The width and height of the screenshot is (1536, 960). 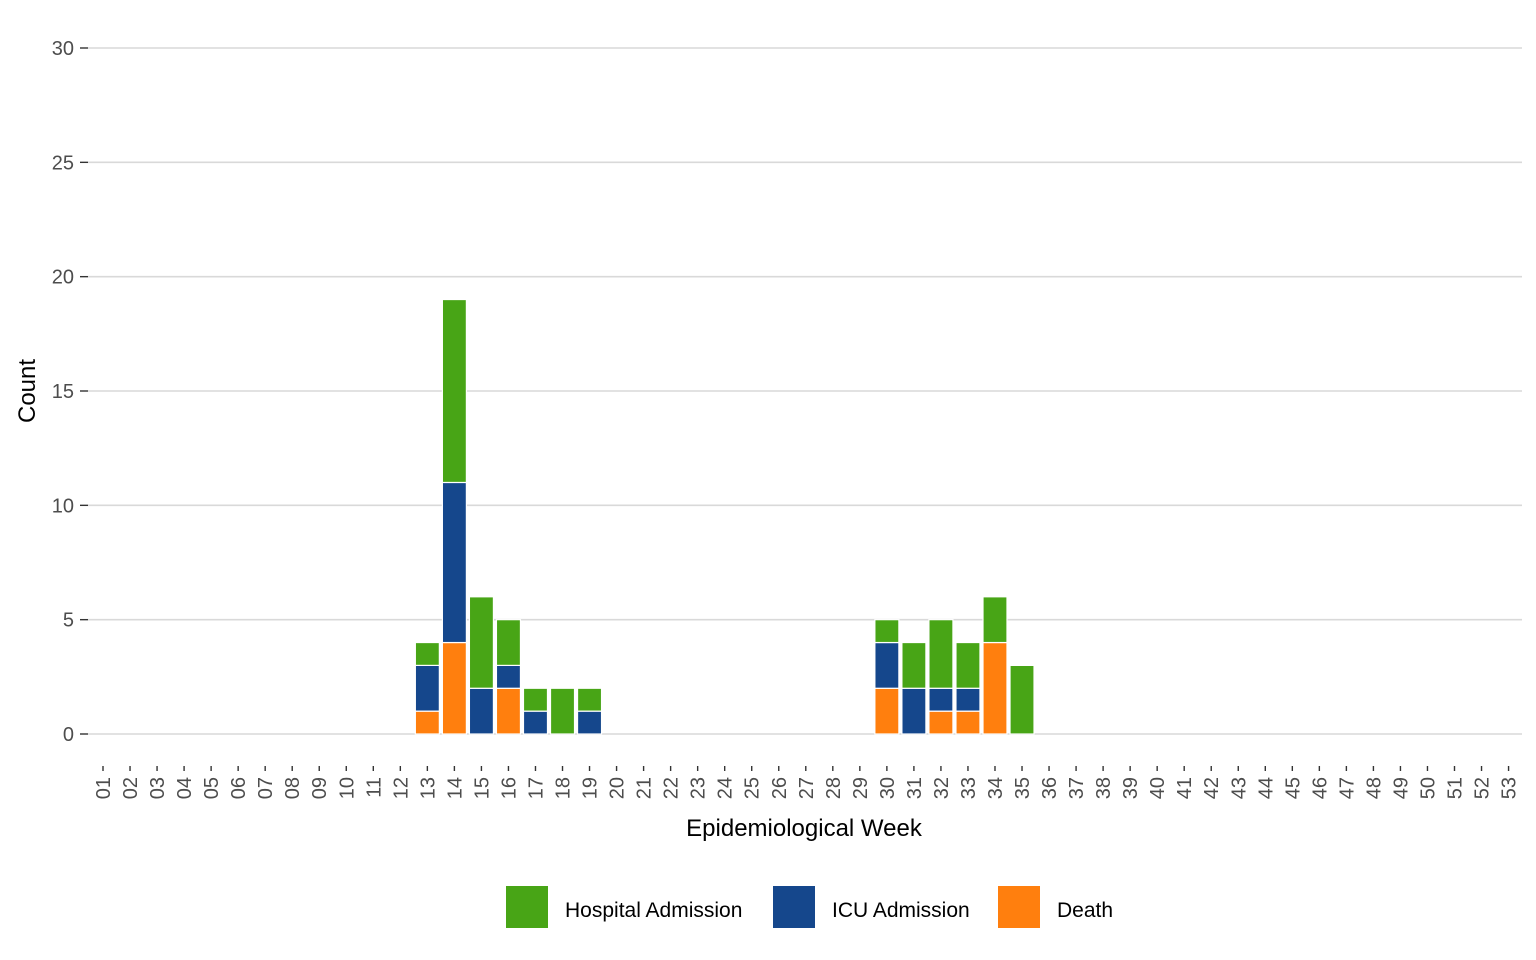 I want to click on bar-week-32-hospital-admission, so click(x=941, y=654).